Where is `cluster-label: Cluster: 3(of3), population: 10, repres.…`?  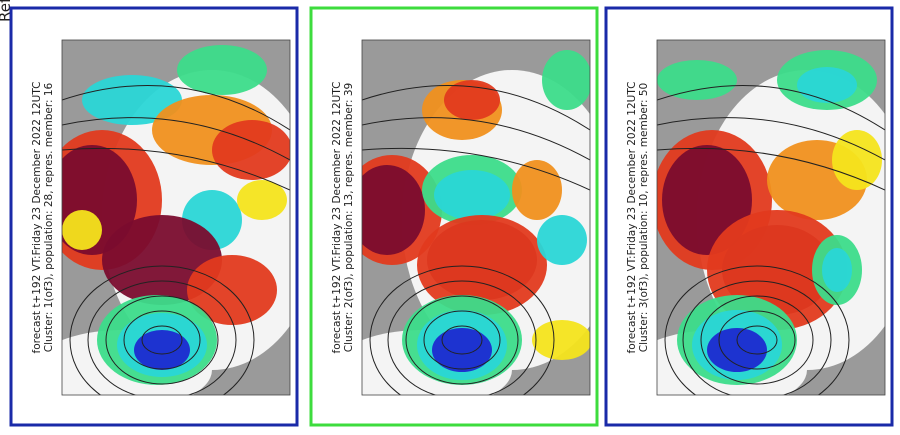 cluster-label: Cluster: 3(of3), population: 10, repres.… is located at coordinates (644, 217).